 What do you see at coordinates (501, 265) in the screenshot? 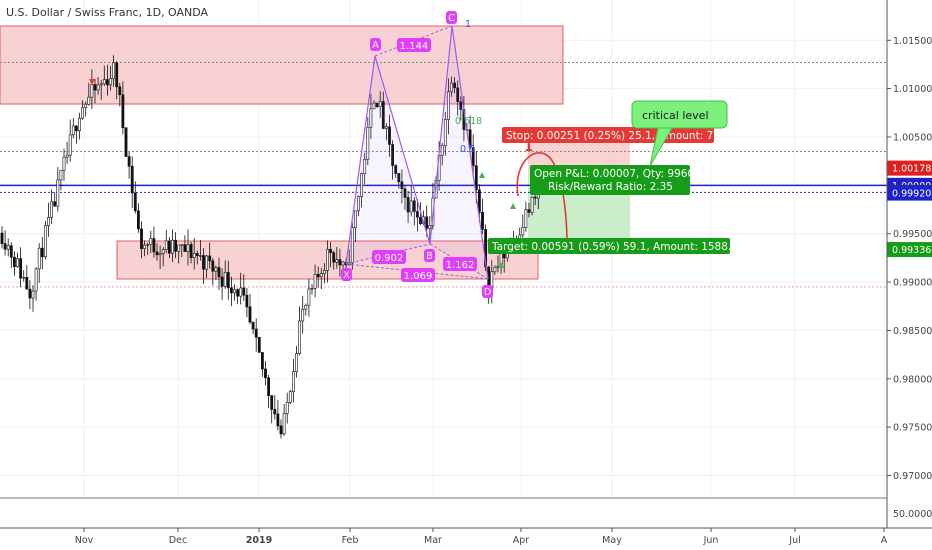
I see `up-arrow-icon` at bounding box center [501, 265].